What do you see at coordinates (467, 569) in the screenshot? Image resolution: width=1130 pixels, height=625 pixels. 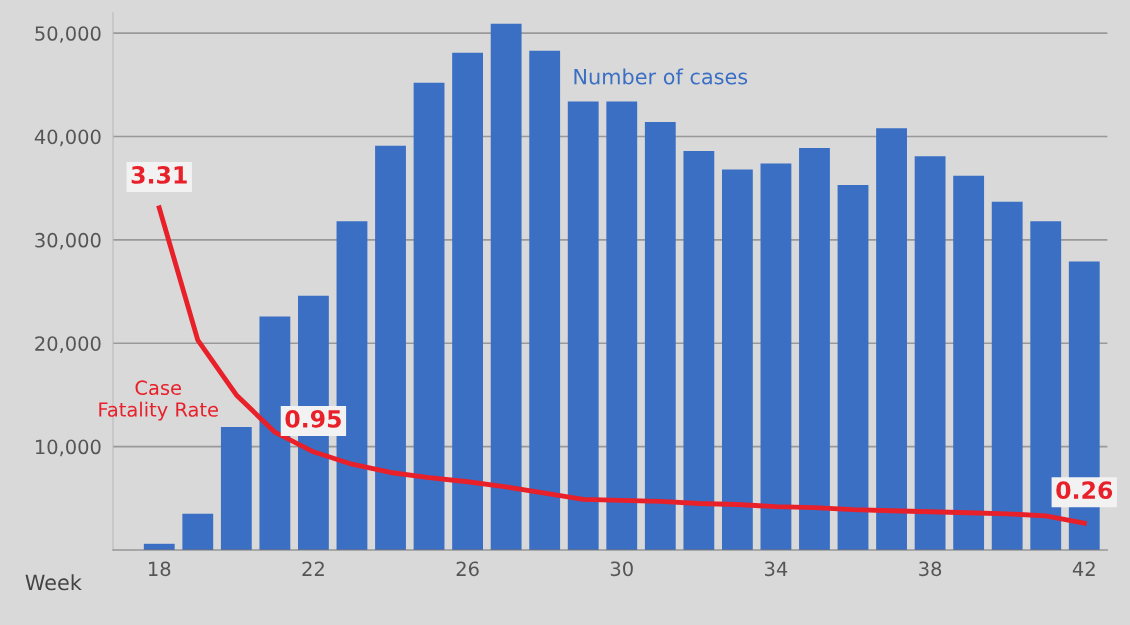 I see `x-tick-label: 26` at bounding box center [467, 569].